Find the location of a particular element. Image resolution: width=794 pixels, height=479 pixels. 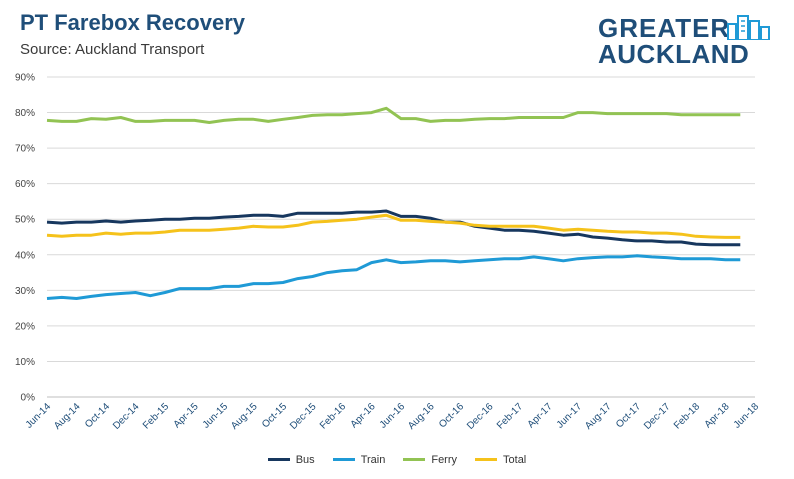

x-tick-label: Feb-18 is located at coordinates (687, 416).